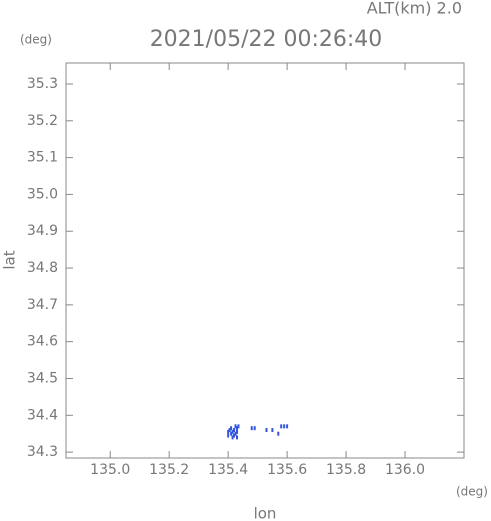 The width and height of the screenshot is (491, 521). Describe the element at coordinates (42, 231) in the screenshot. I see `y-tick-label: 34.9` at that location.